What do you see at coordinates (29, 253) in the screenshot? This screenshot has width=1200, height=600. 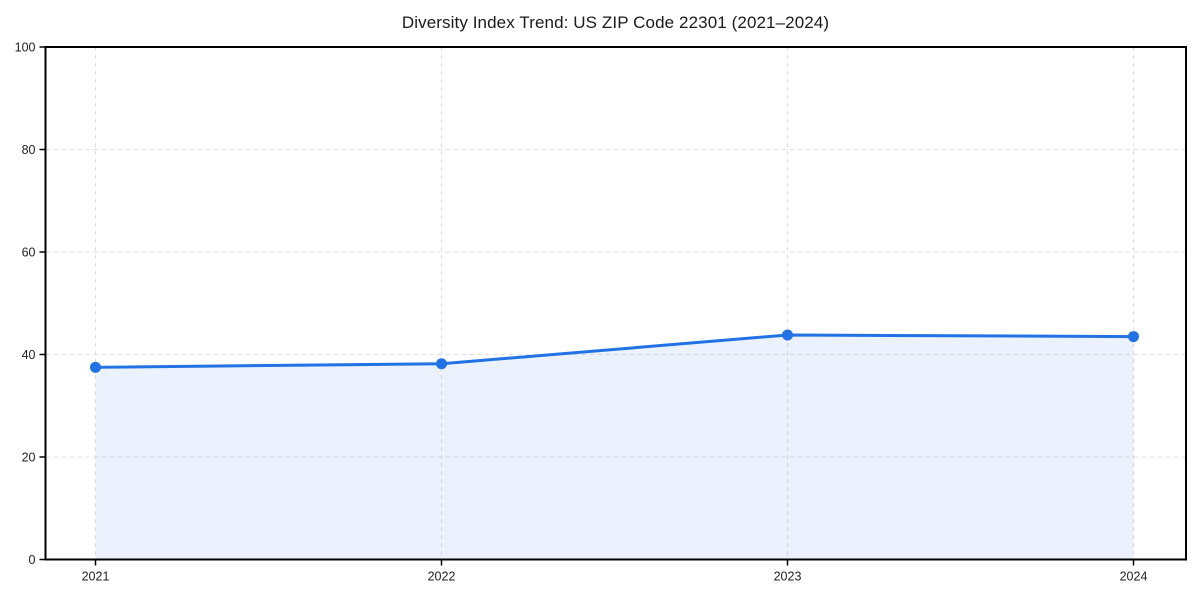 I see `y-tick-label: 60` at bounding box center [29, 253].